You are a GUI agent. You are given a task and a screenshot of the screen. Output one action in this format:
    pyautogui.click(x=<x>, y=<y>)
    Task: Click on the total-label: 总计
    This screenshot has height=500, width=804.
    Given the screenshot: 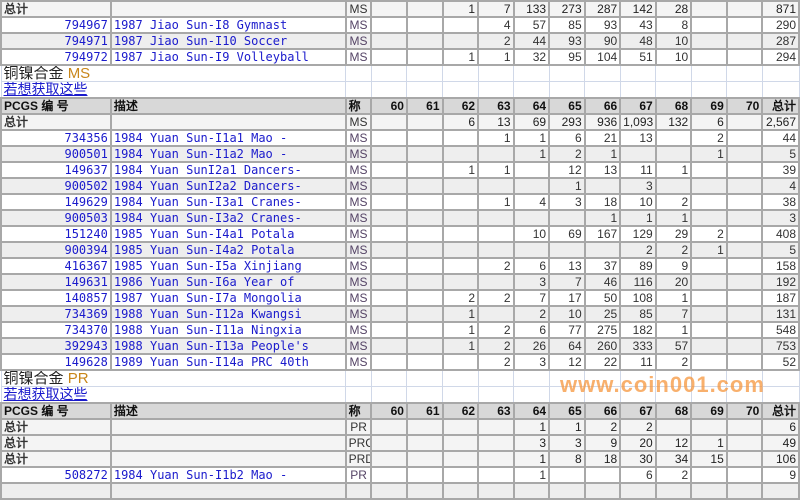 What is the action you would take?
    pyautogui.click(x=56, y=443)
    